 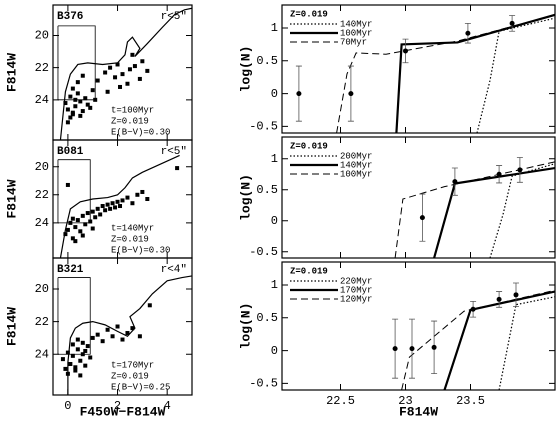 What do you see at coordinates (174, 17) in the screenshot?
I see `radius-label: r<5″` at bounding box center [174, 17].